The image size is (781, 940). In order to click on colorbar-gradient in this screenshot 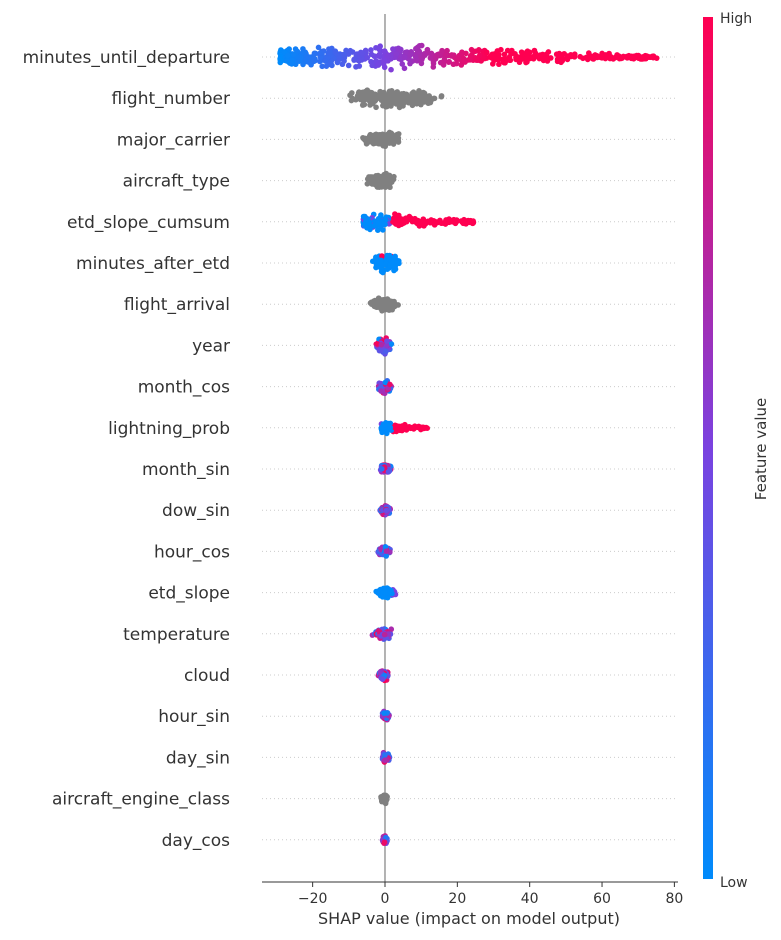, I will do `click(708, 448)`.